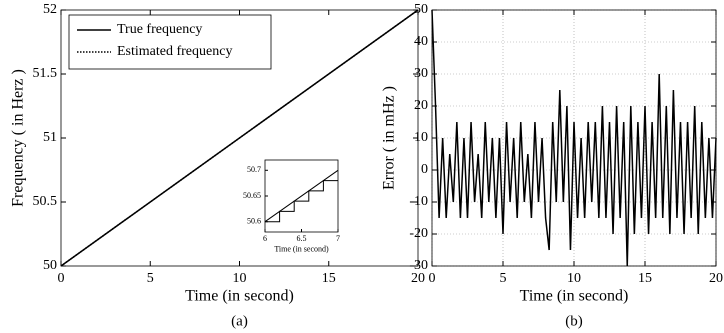 Image resolution: width=724 pixels, height=333 pixels. I want to click on y-tick-label: 50.5, so click(45, 201).